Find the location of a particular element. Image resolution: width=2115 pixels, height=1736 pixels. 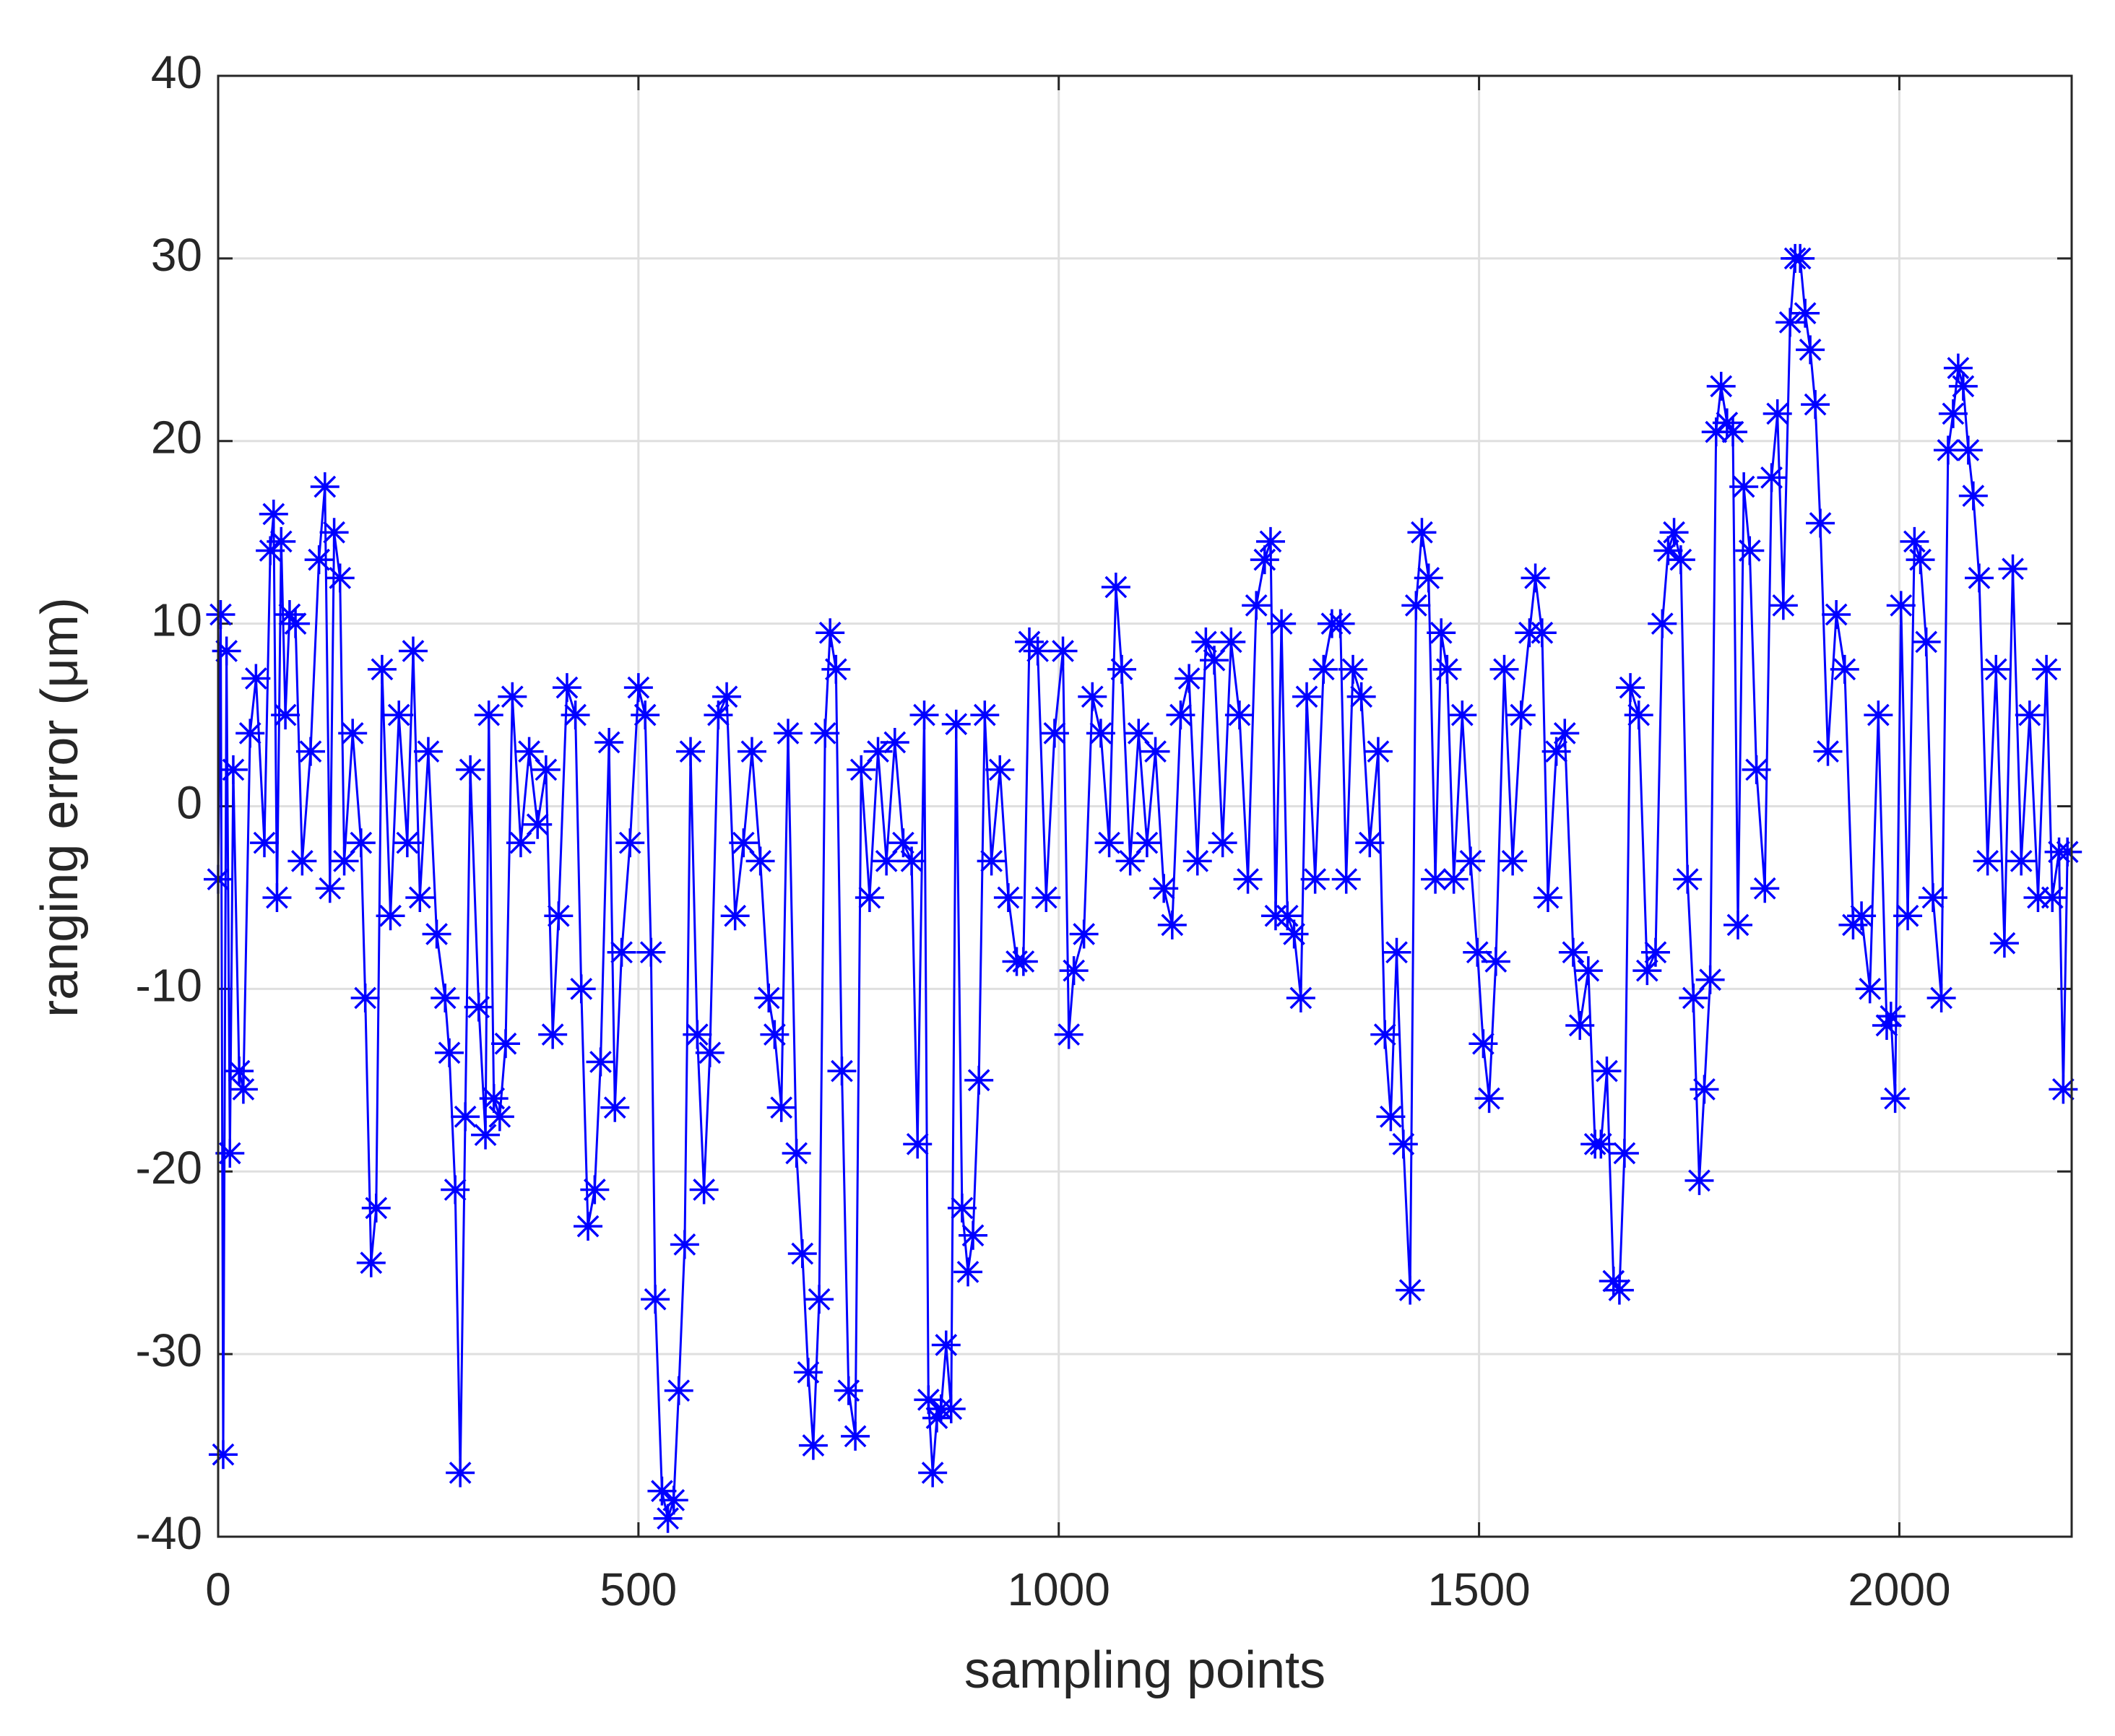

x-tick-label: 1000 is located at coordinates (1059, 1589).